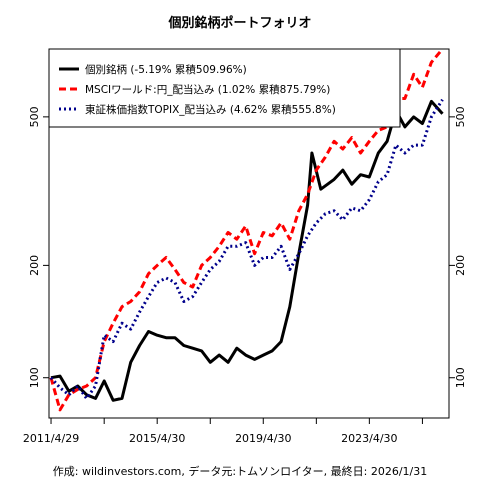 The image size is (480, 480). I want to click on y-tick-label-right-2: 500, so click(460, 116).